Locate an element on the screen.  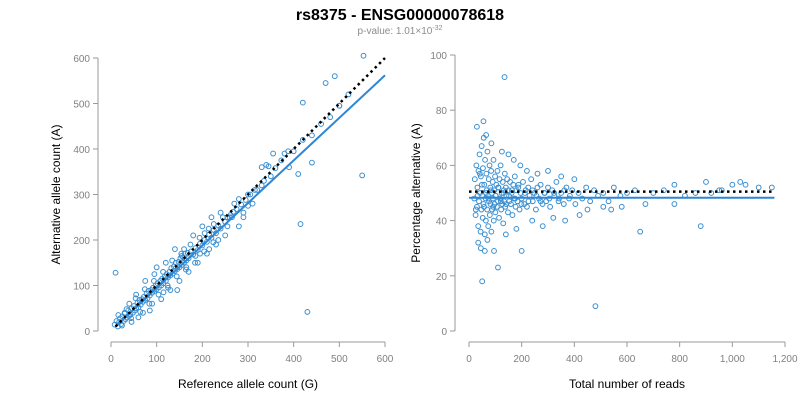
right-y-tick-label: 0 is located at coordinates (444, 332).